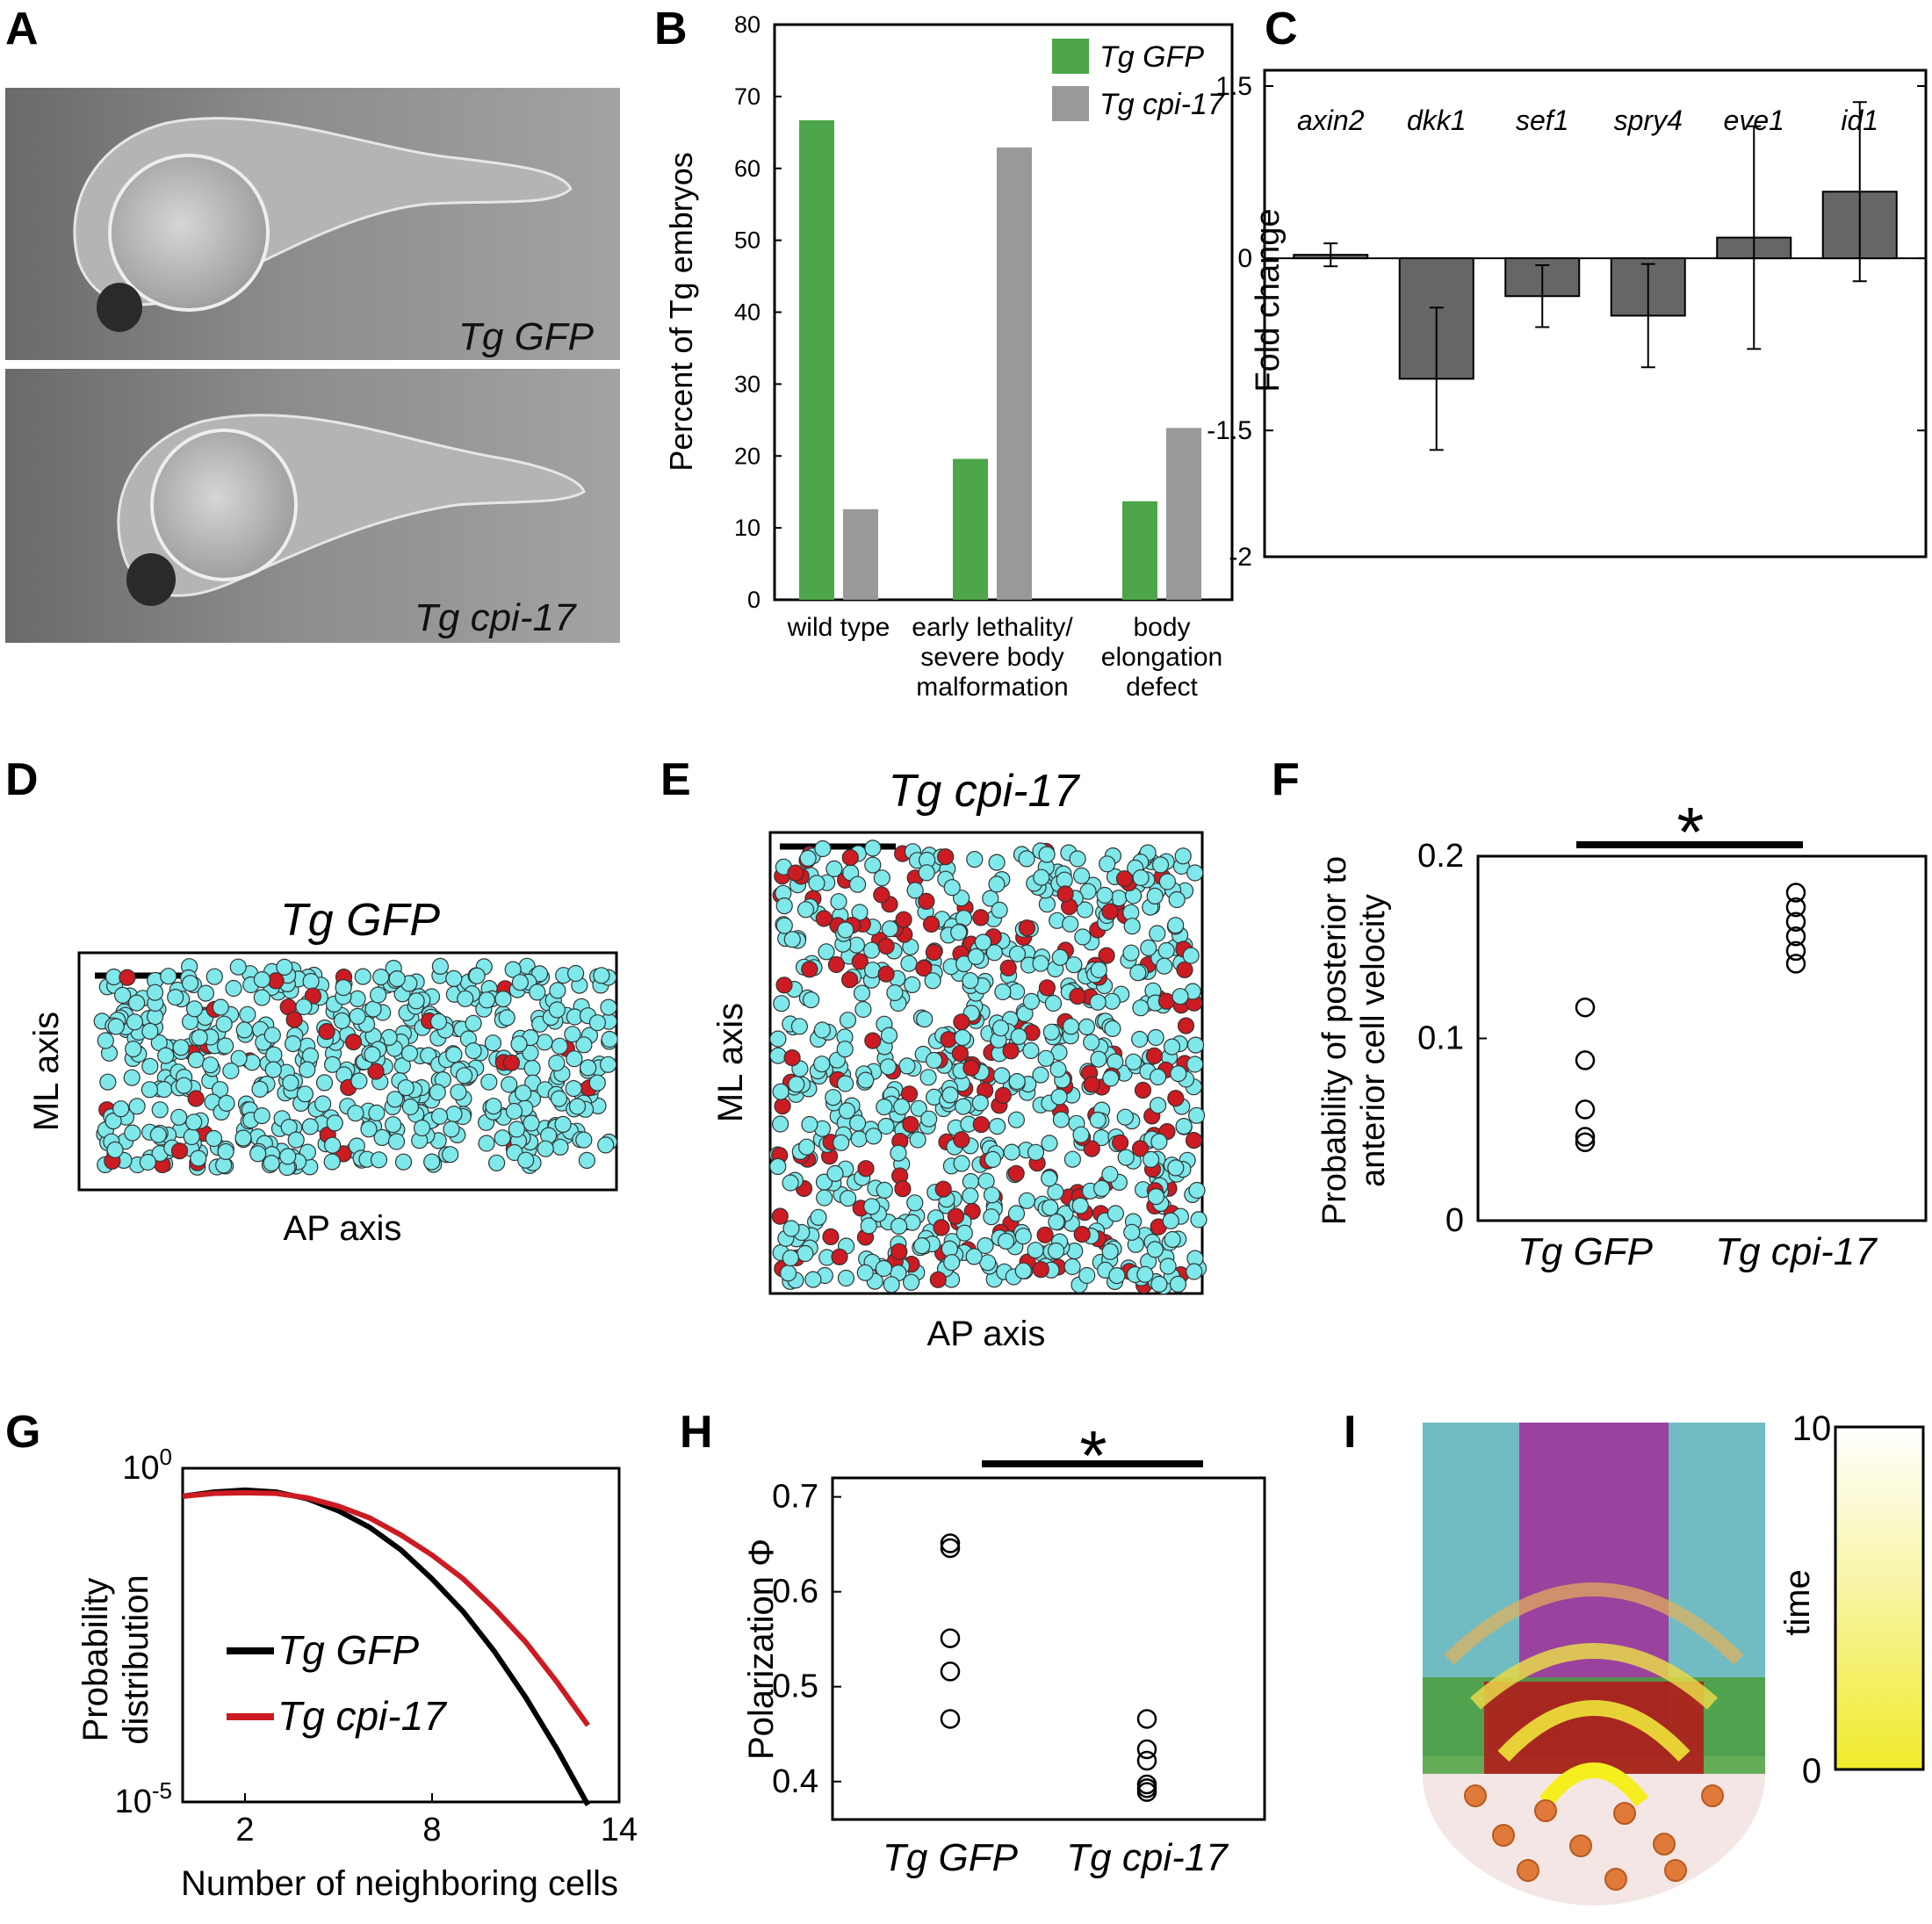 The height and width of the screenshot is (1924, 1932). What do you see at coordinates (1234, 86) in the screenshot?
I see `chart-c-ytick-label: 1.5` at bounding box center [1234, 86].